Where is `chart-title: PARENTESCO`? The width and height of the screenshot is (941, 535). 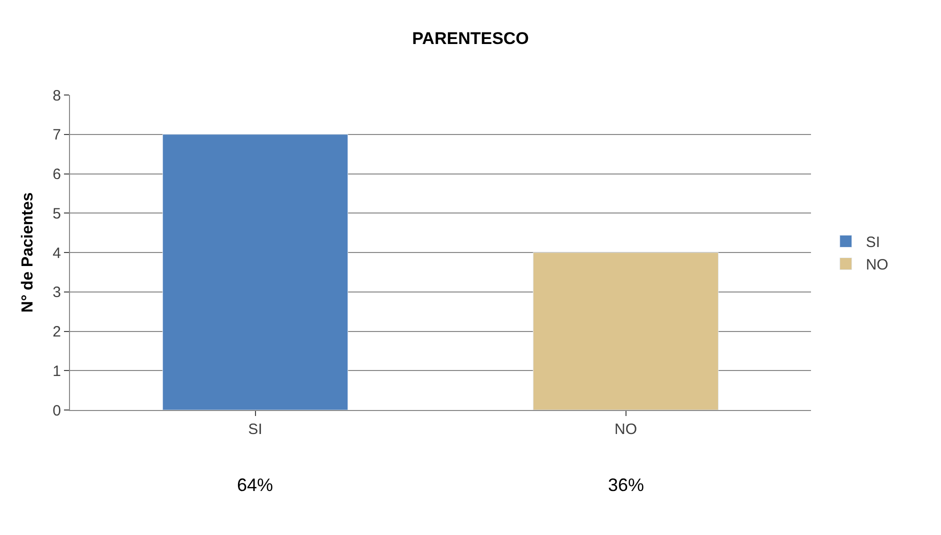
chart-title: PARENTESCO is located at coordinates (470, 38).